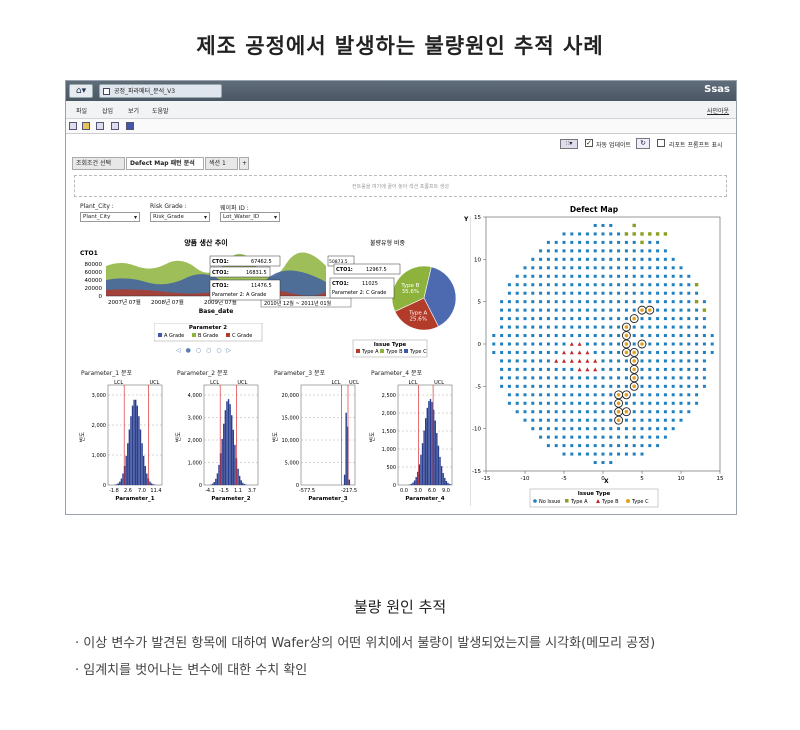  What do you see at coordinates (306, 302) in the screenshot?
I see `date-range-slider` at bounding box center [306, 302].